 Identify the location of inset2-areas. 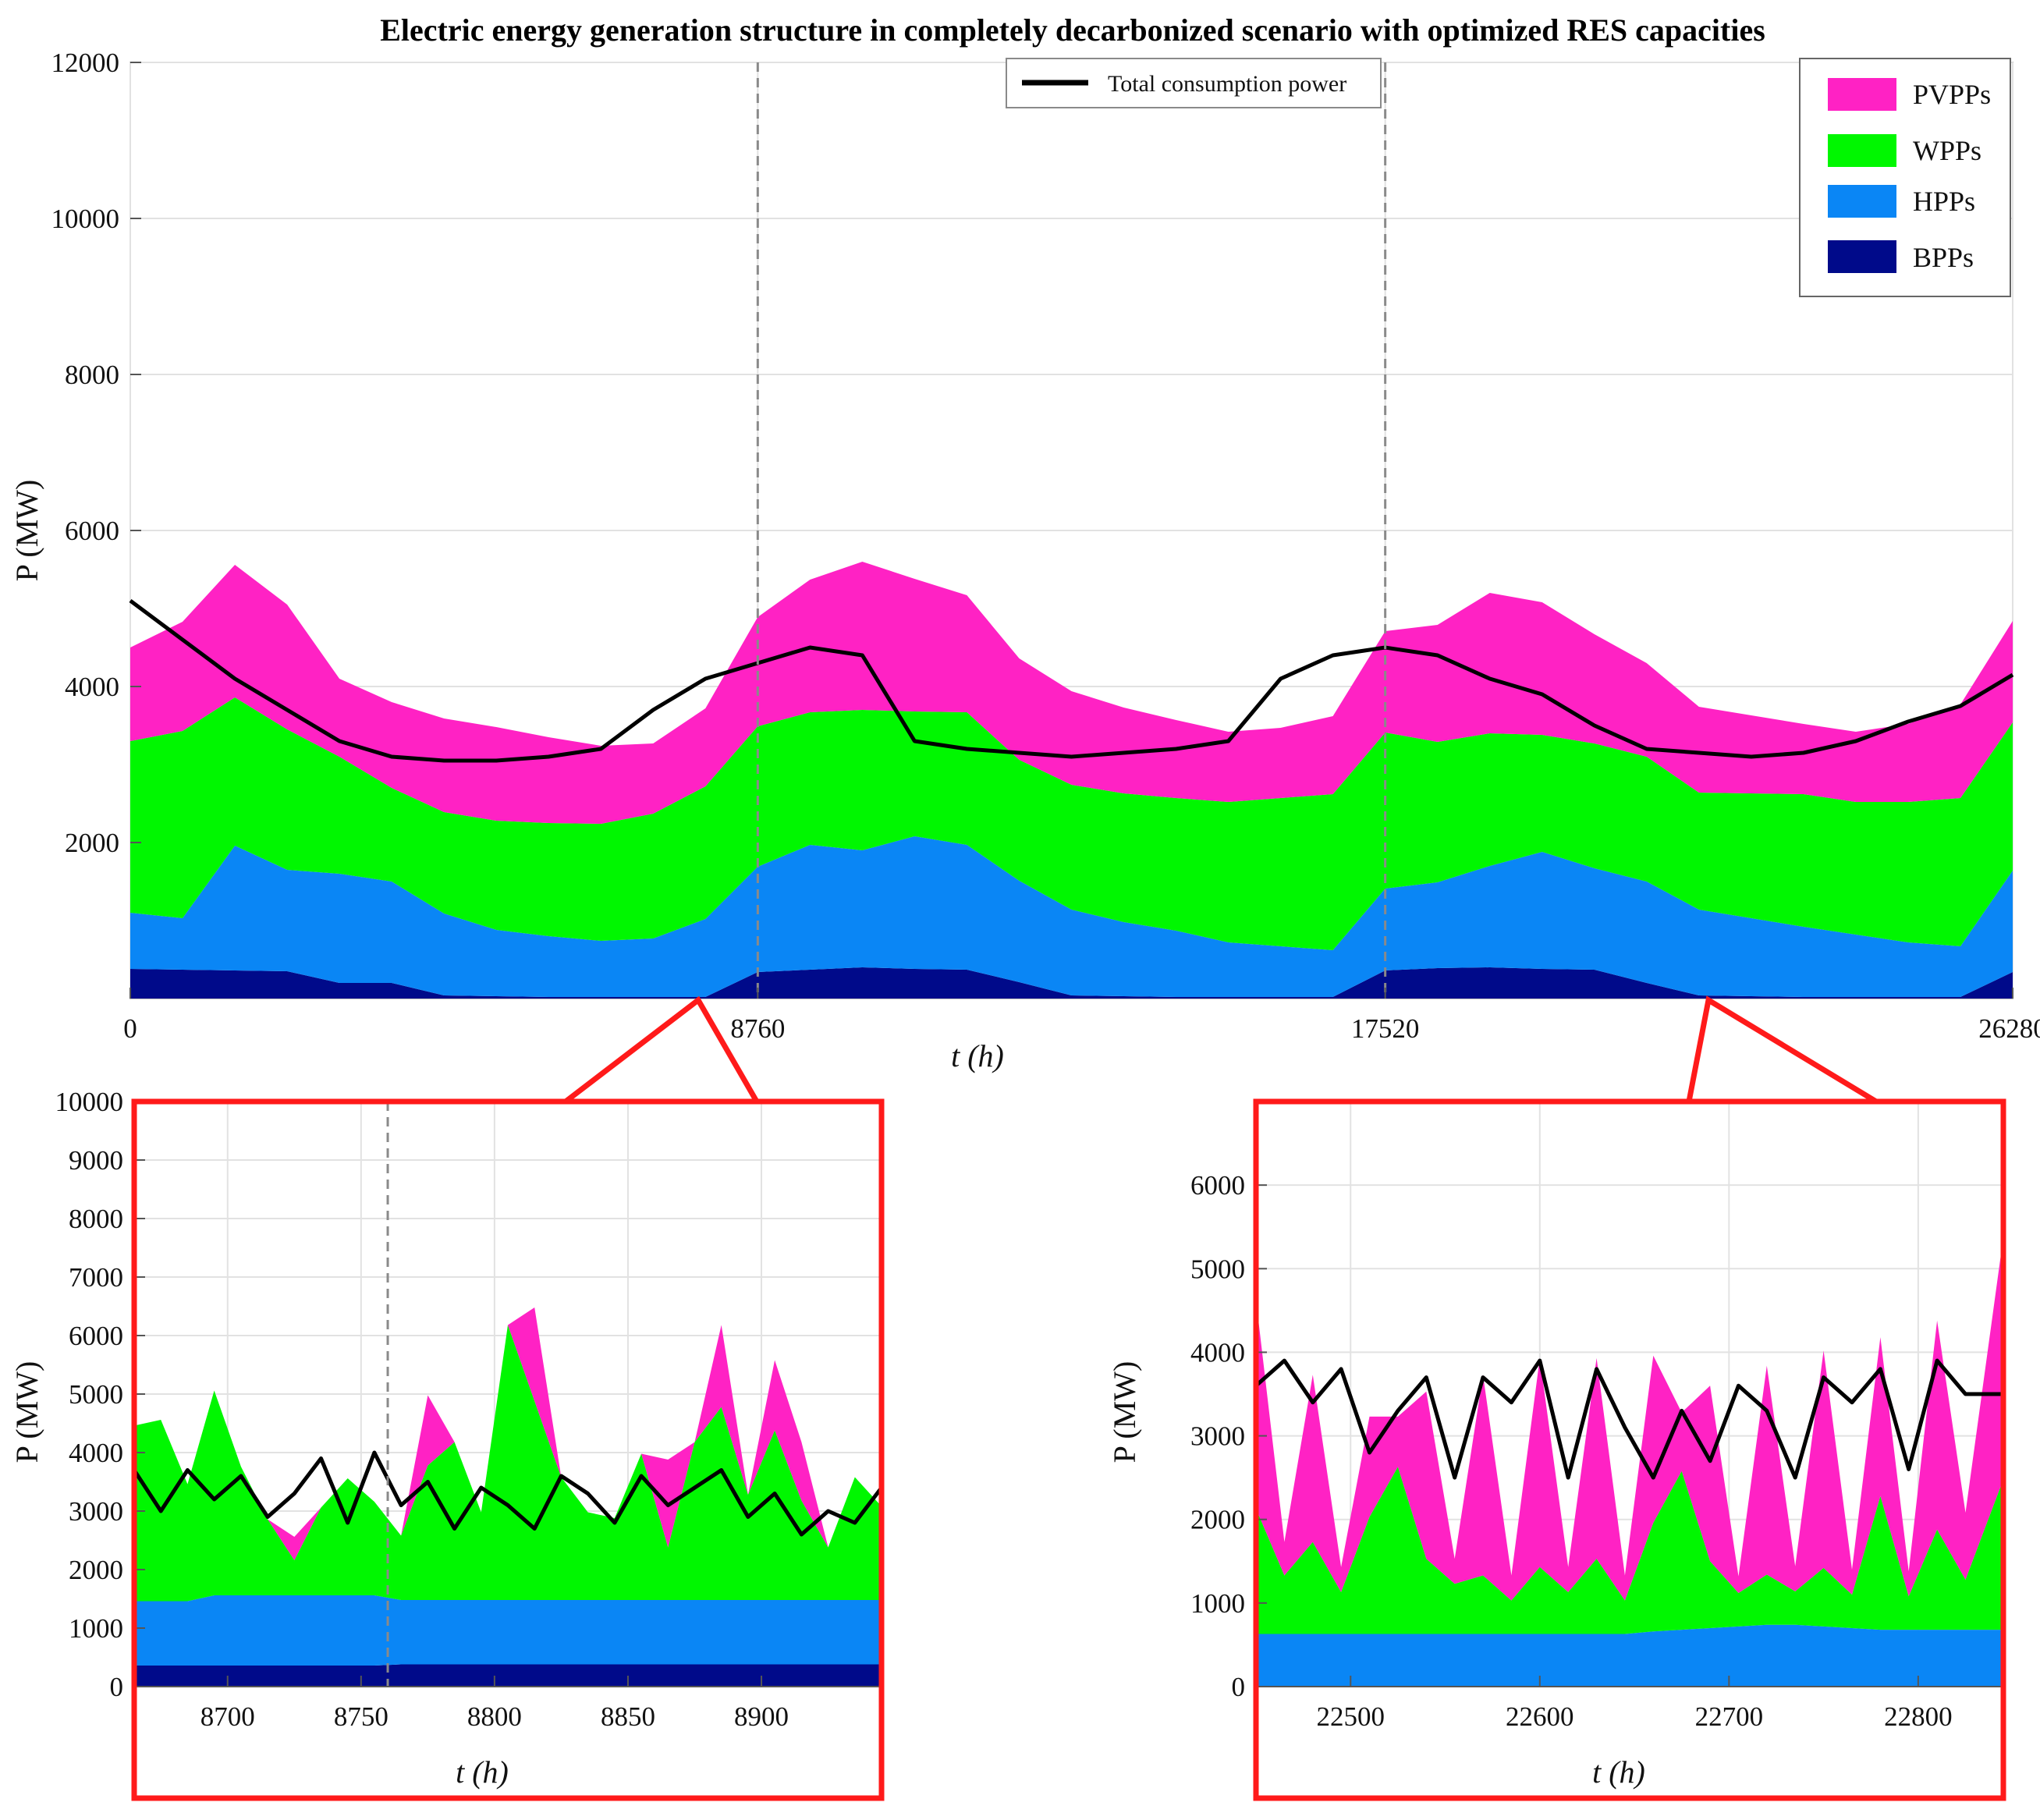
(1630, 1462).